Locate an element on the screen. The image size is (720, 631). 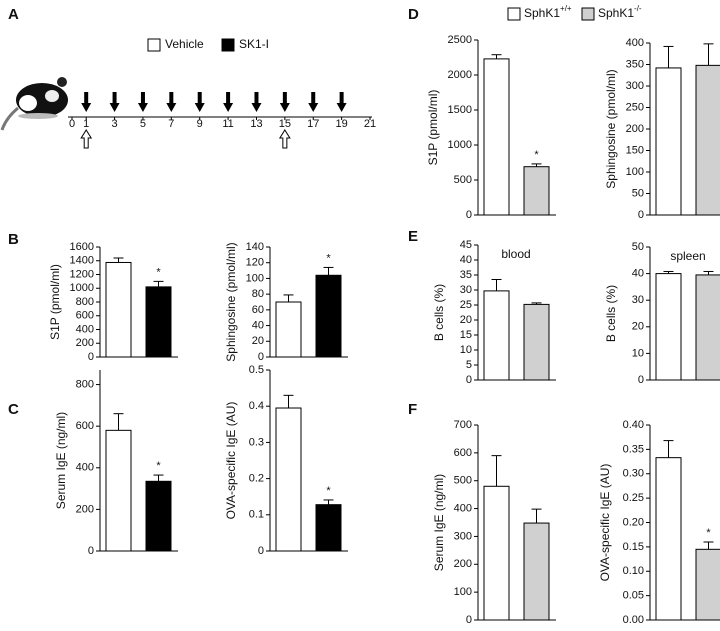
y-tick-label: 0.5 is located at coordinates (256, 370).